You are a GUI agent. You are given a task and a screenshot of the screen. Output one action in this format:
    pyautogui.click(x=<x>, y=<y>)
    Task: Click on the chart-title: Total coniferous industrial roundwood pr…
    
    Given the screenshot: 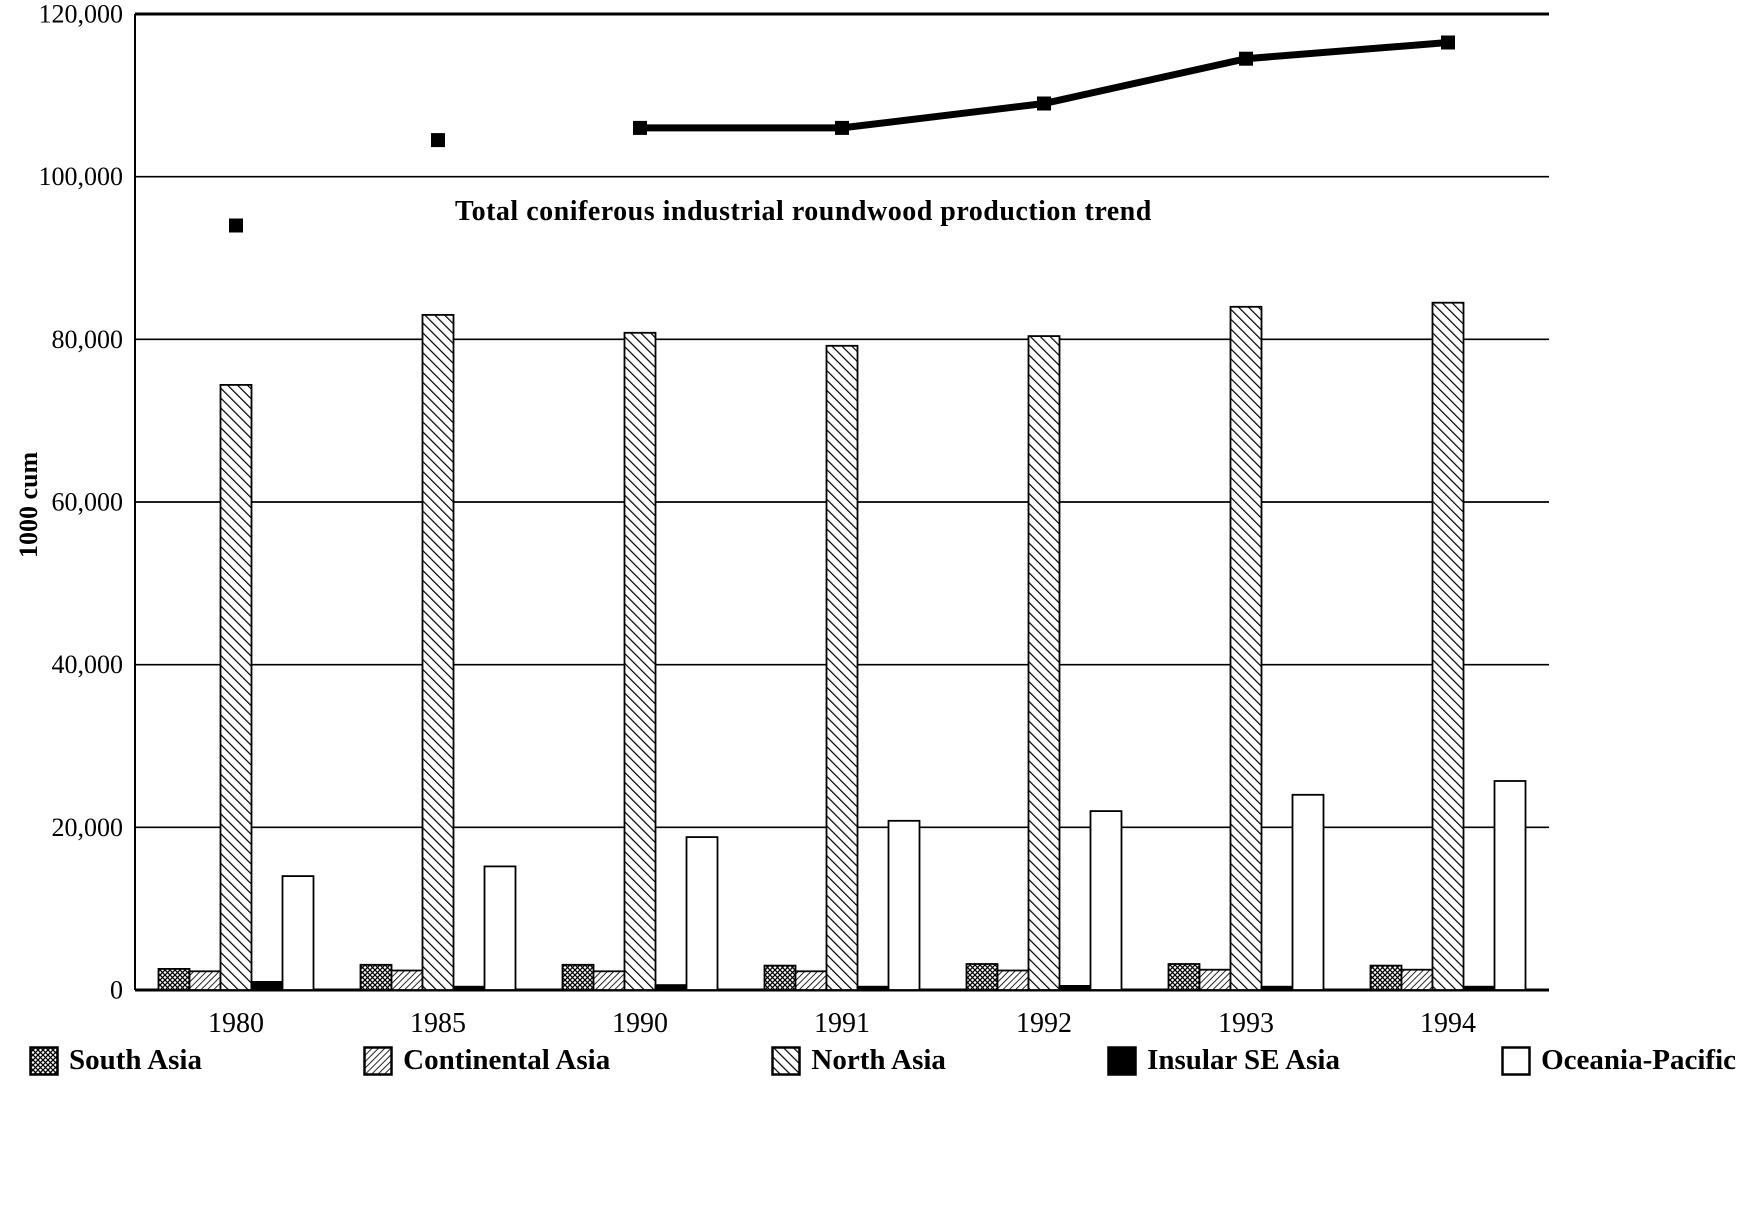 What is the action you would take?
    pyautogui.click(x=803, y=211)
    